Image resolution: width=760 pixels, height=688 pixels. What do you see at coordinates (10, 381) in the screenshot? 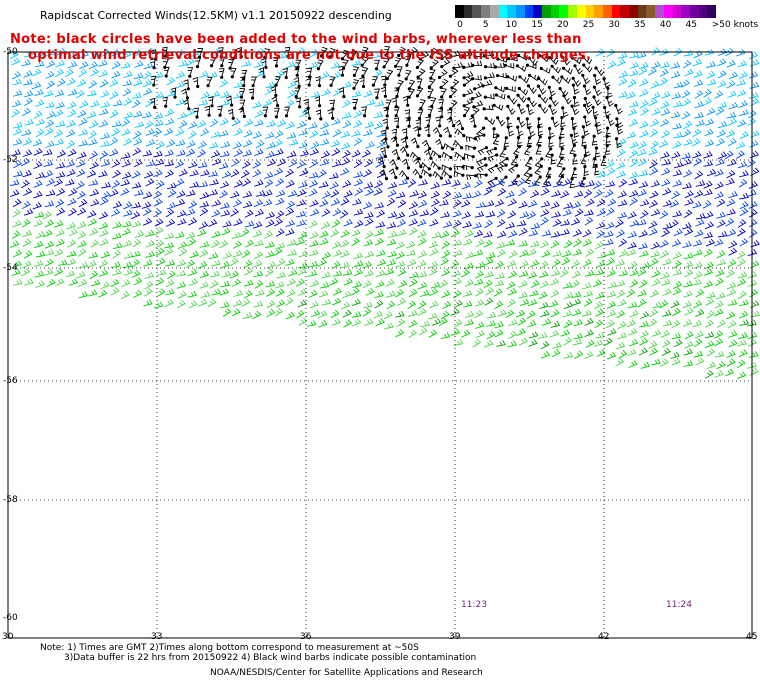
I see `latitude-tick-label: -56` at bounding box center [10, 381].